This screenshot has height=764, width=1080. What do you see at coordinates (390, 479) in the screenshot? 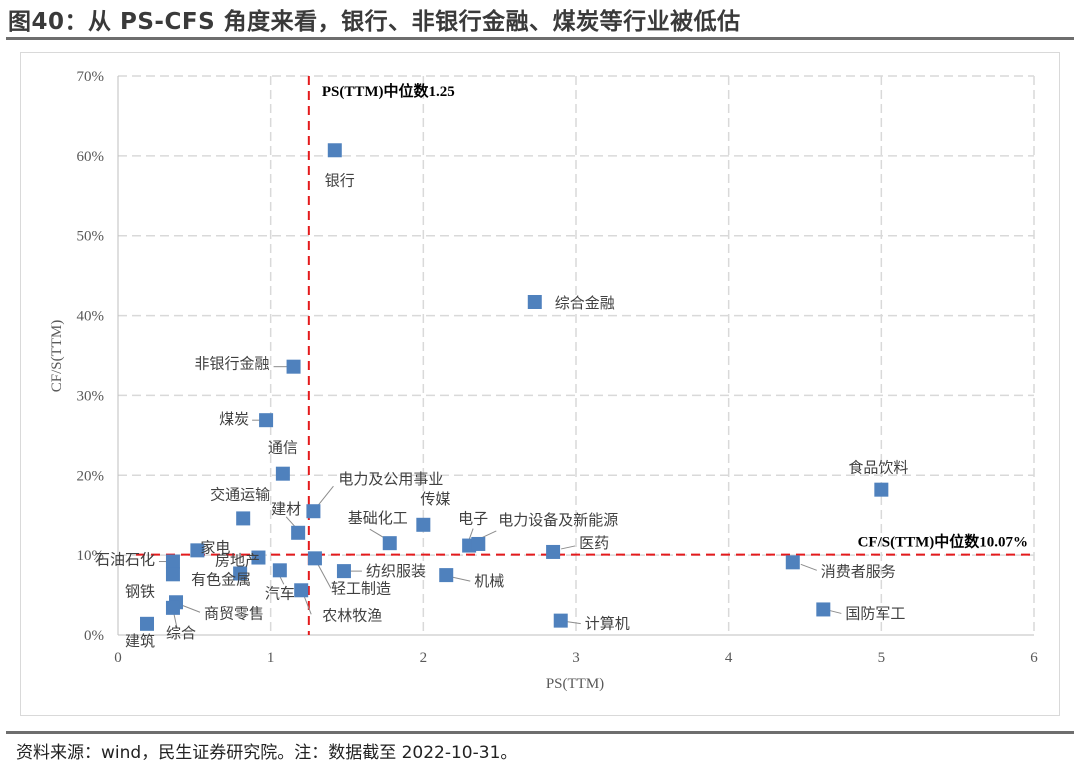
I see `point-label: 电力及公用事业` at bounding box center [390, 479].